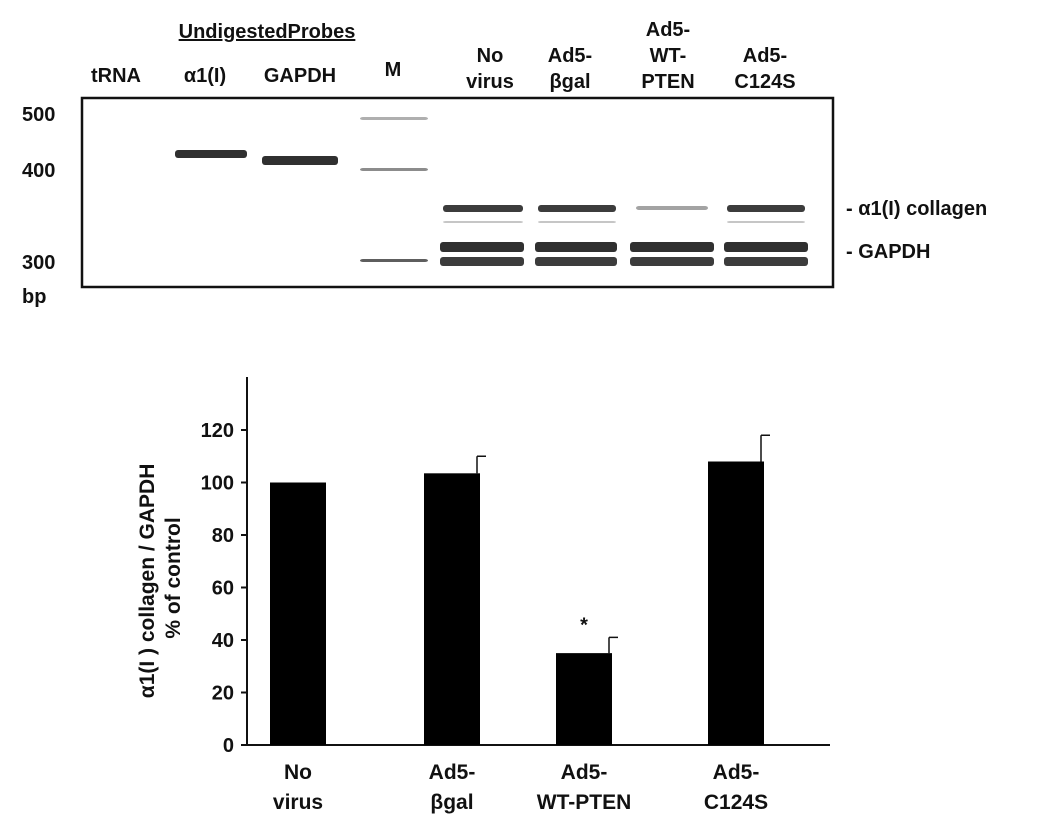 This screenshot has width=1050, height=832. Describe the element at coordinates (298, 787) in the screenshot. I see `x-category-label: No virus` at that location.